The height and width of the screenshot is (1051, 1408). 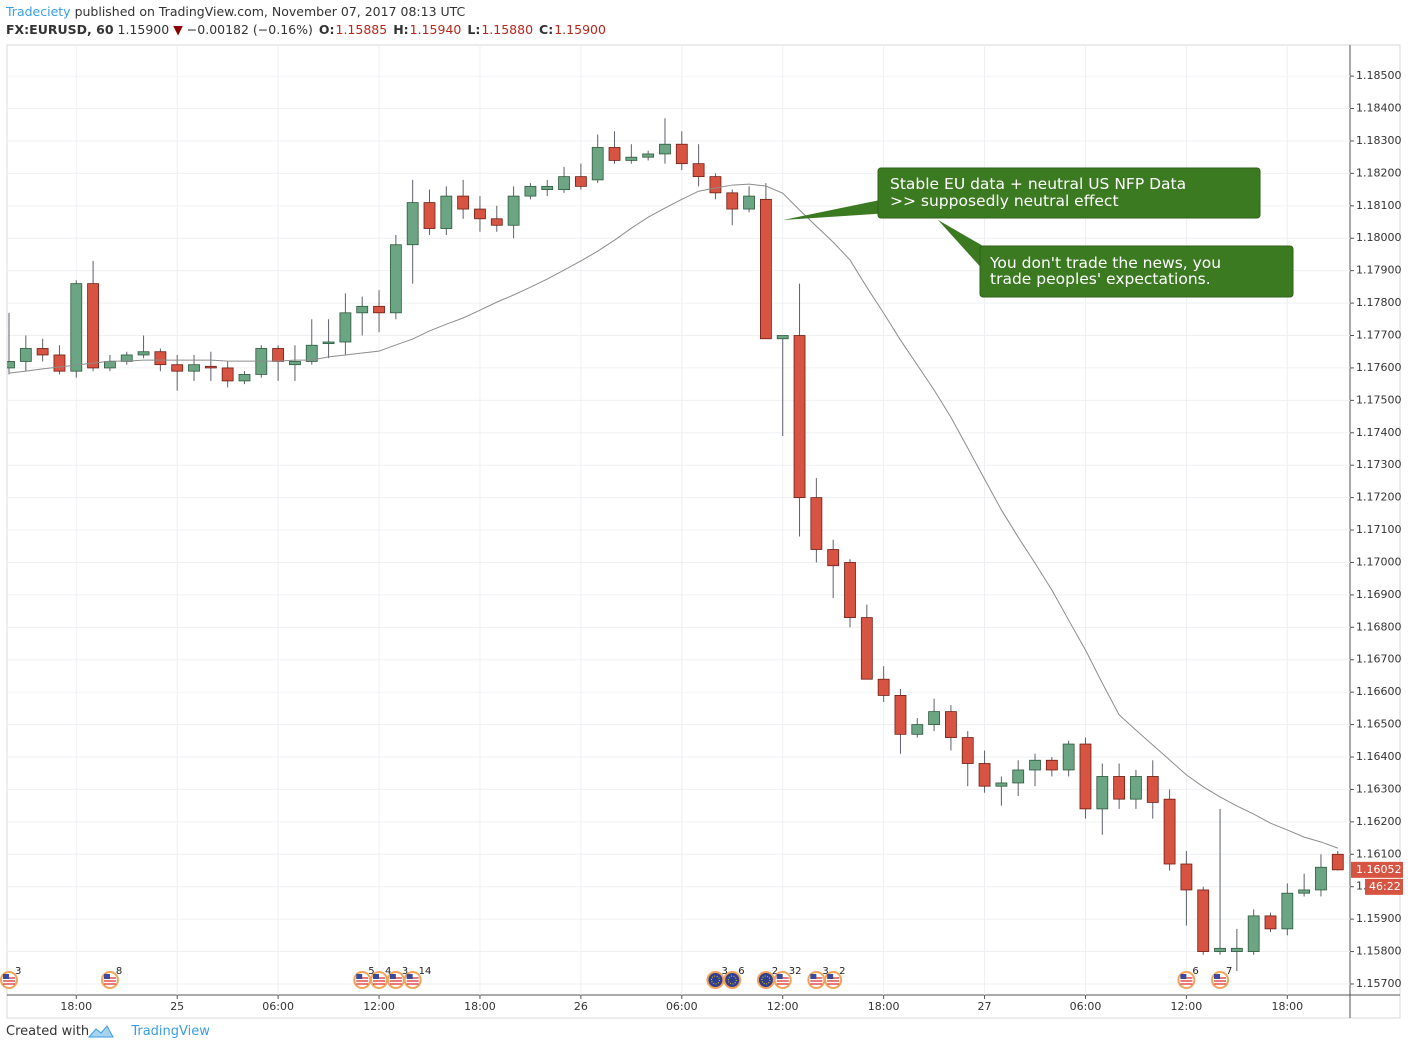 I want to click on y-tick-label: 1.17800, so click(x=1379, y=302).